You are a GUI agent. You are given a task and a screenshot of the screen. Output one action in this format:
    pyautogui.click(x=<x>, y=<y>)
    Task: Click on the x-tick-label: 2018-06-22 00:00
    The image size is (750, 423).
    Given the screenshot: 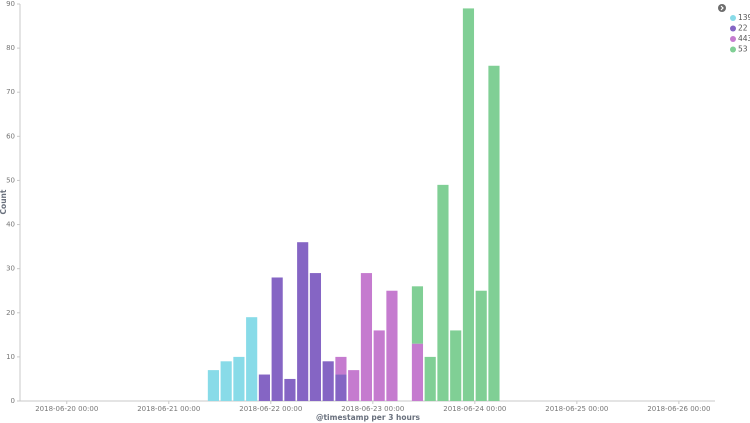 What is the action you would take?
    pyautogui.click(x=270, y=409)
    